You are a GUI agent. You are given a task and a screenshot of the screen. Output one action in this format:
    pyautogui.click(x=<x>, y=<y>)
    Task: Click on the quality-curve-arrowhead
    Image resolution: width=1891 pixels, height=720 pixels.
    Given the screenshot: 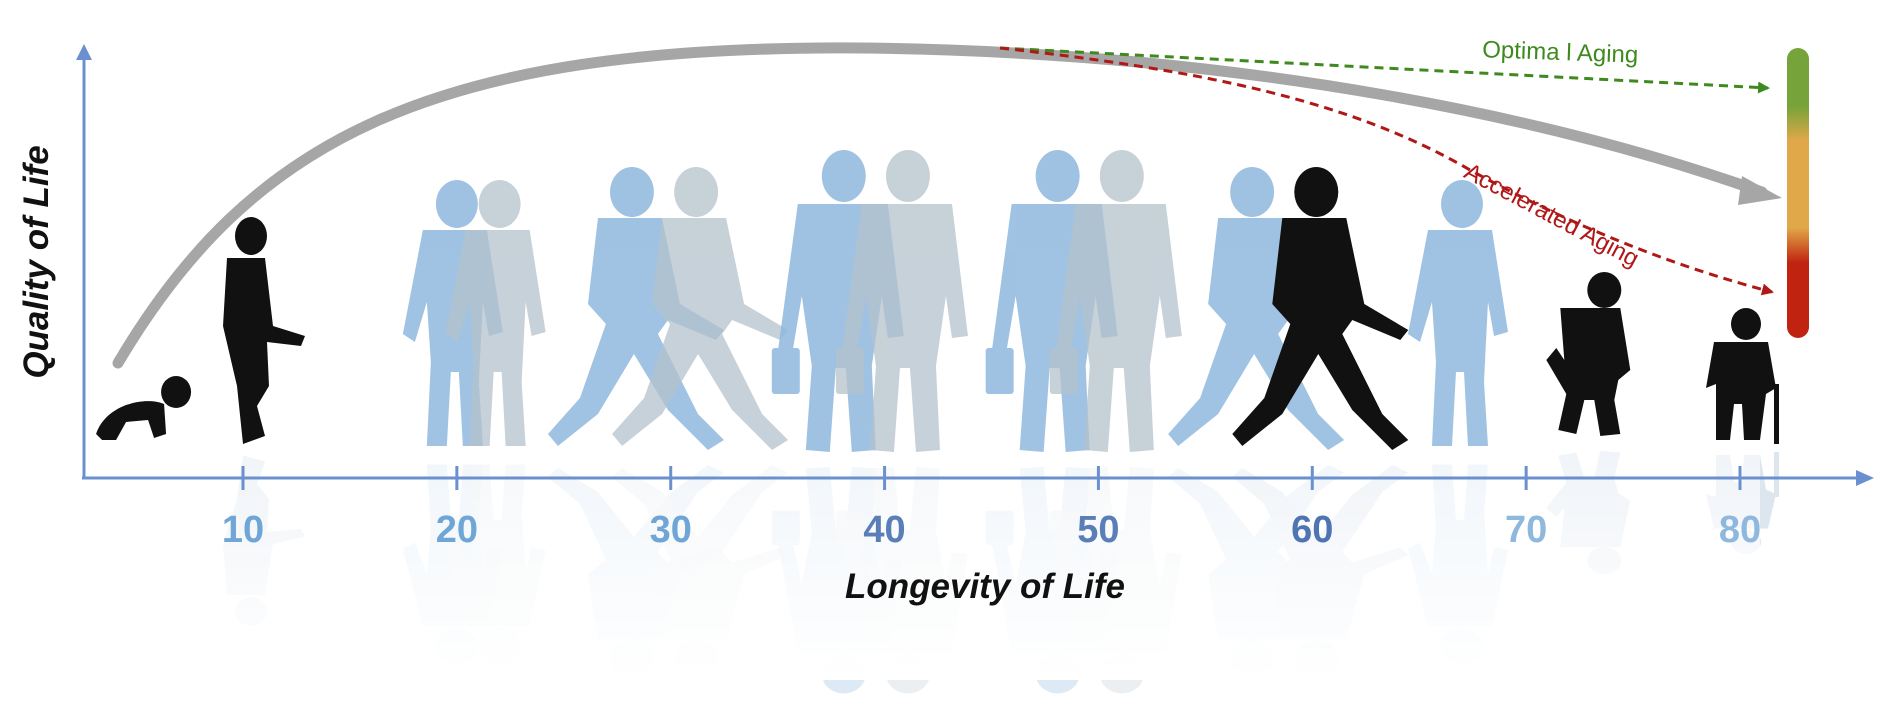 What is the action you would take?
    pyautogui.click(x=1760, y=190)
    